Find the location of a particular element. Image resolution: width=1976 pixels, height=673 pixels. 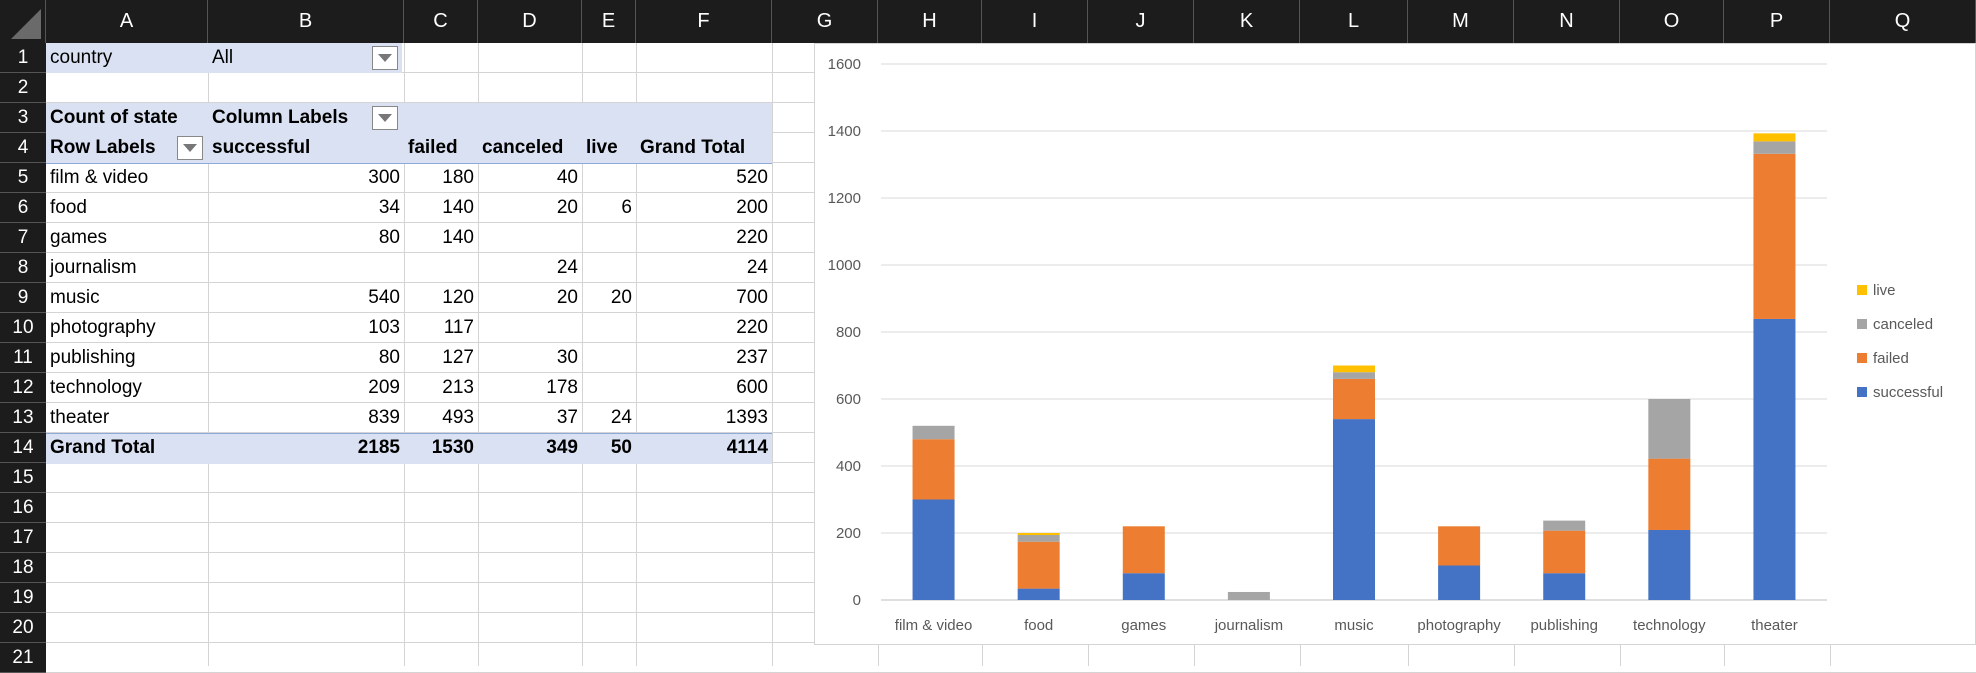

row-header-7: 7 is located at coordinates (23, 238).